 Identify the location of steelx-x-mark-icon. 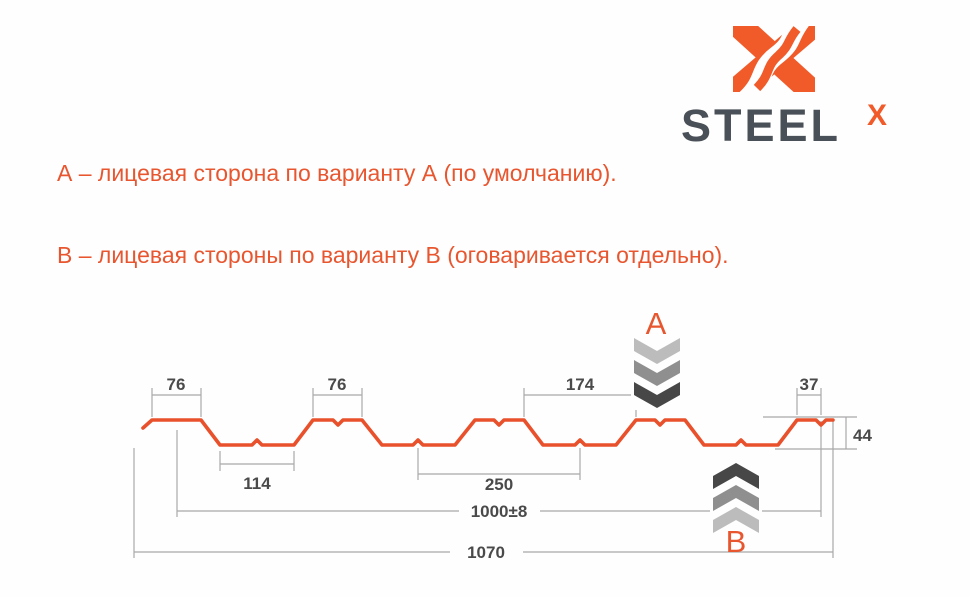
(774, 59).